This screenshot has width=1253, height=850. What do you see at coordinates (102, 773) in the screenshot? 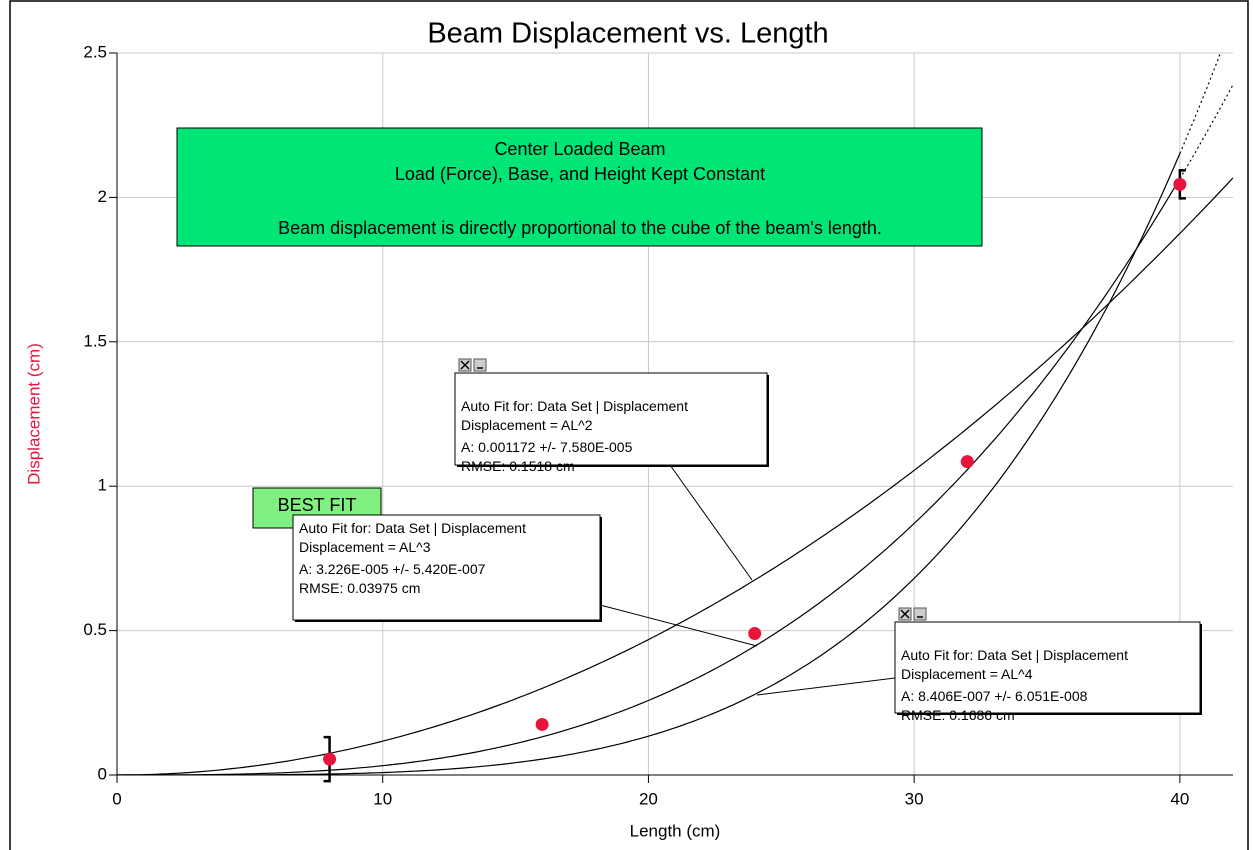
I see `y-tick-label: 0` at bounding box center [102, 773].